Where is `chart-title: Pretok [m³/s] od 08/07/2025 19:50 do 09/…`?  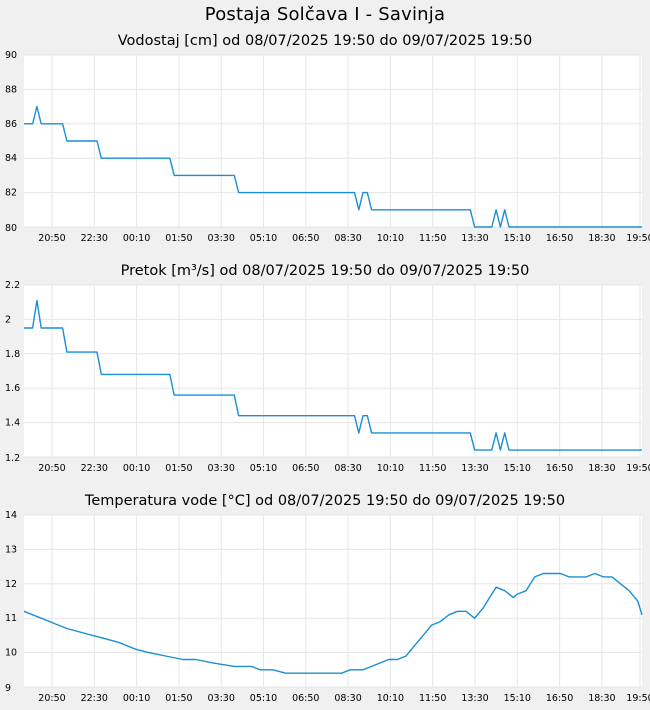 chart-title: Pretok [m³/s] od 08/07/2025 19:50 do 09/… is located at coordinates (325, 271).